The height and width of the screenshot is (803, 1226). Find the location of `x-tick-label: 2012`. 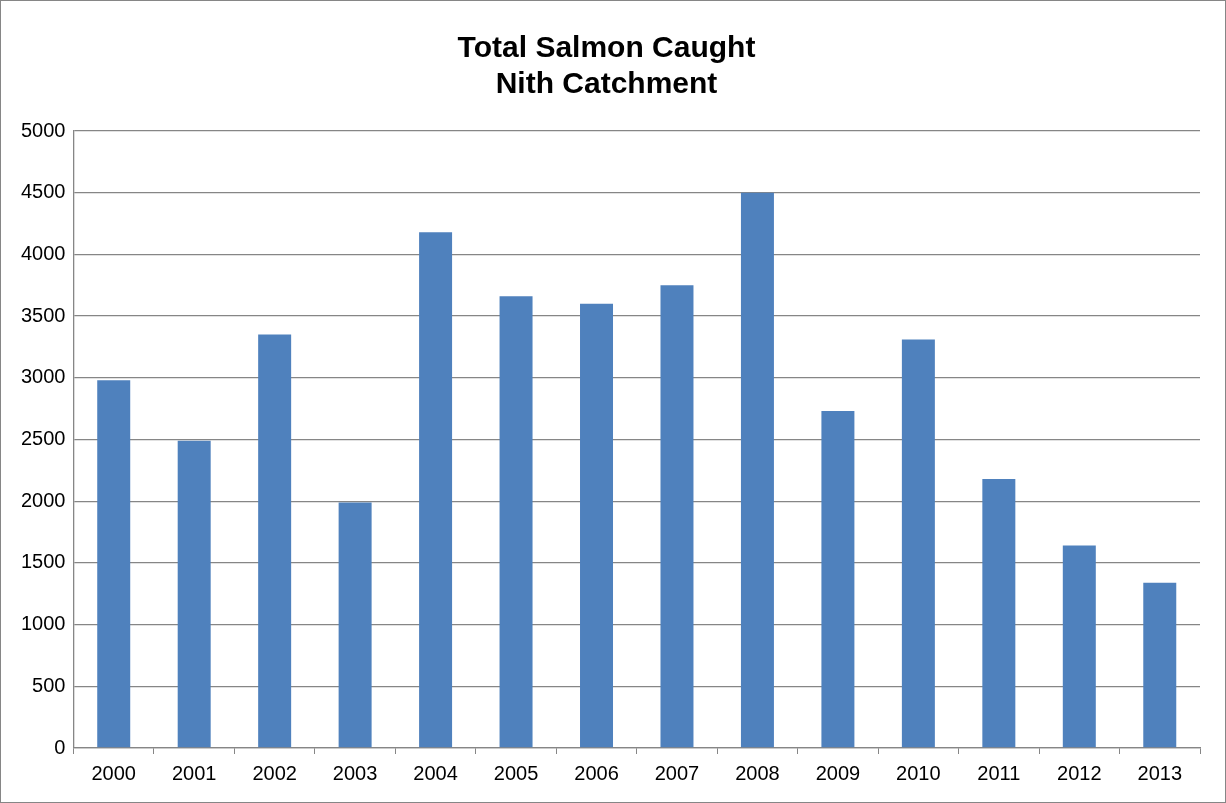

x-tick-label: 2012 is located at coordinates (1079, 772).